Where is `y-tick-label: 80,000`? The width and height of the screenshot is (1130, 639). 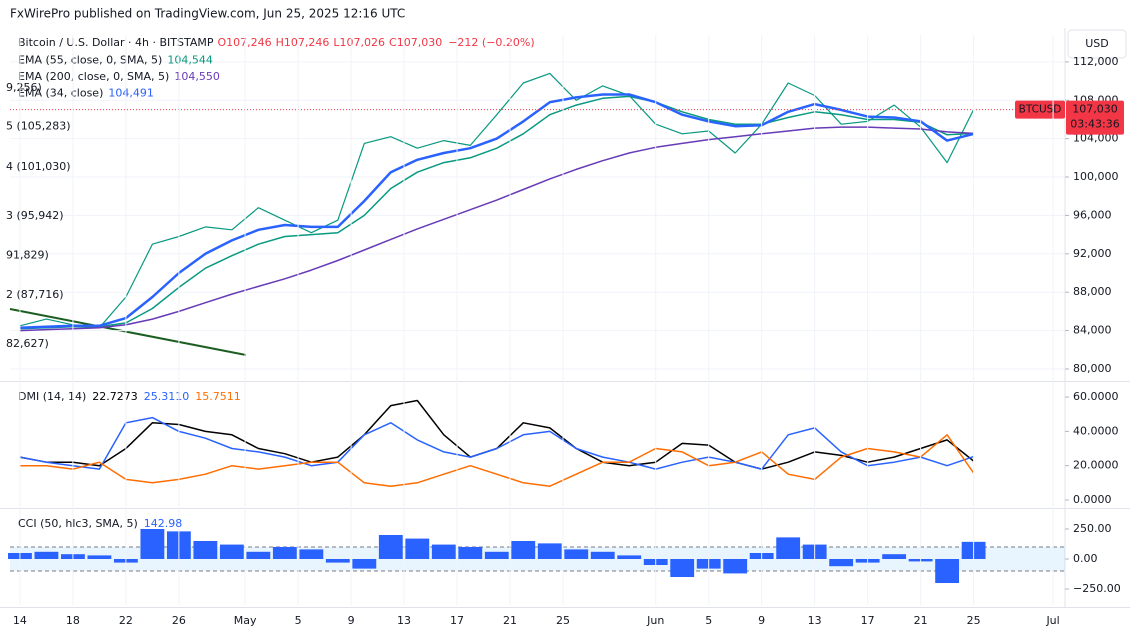 y-tick-label: 80,000 is located at coordinates (1092, 368).